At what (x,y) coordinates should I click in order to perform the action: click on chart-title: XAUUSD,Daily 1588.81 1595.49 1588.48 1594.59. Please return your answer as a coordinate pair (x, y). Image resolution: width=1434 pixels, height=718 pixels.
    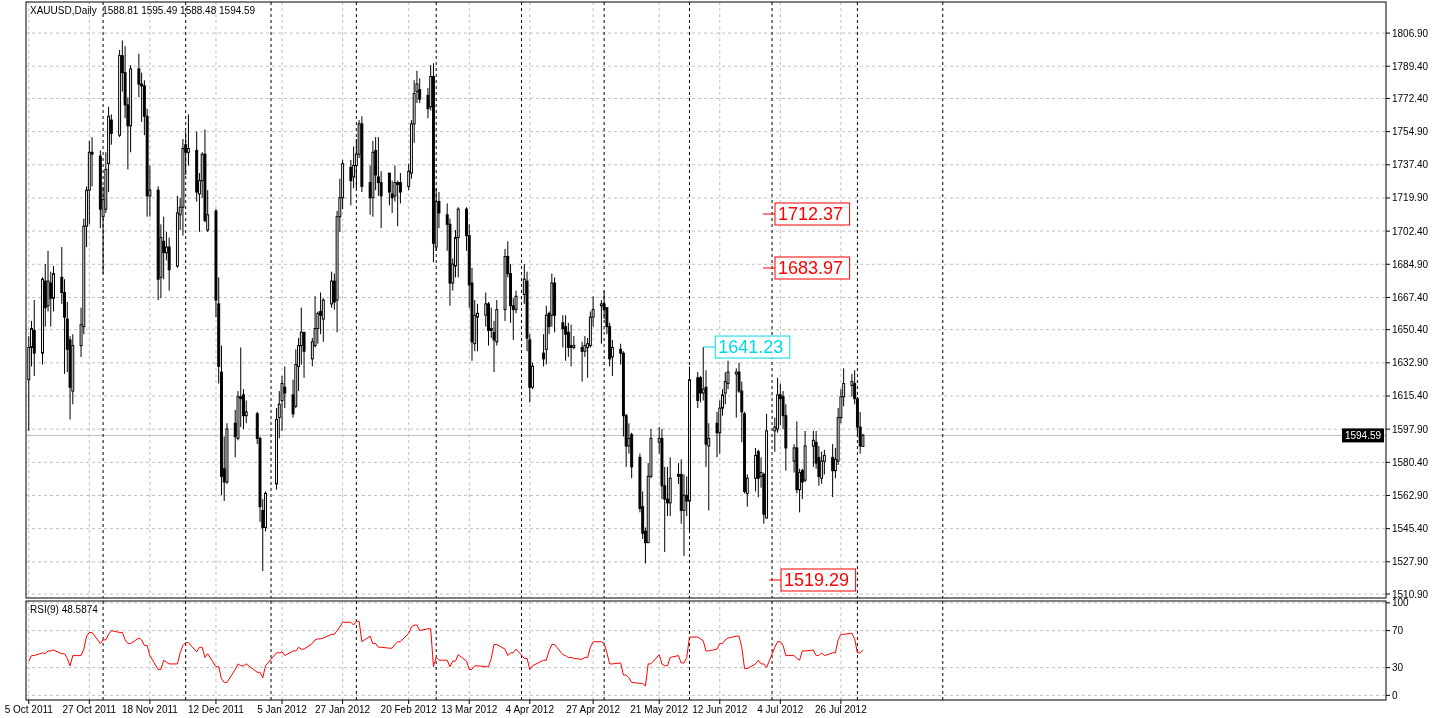
    Looking at the image, I should click on (143, 10).